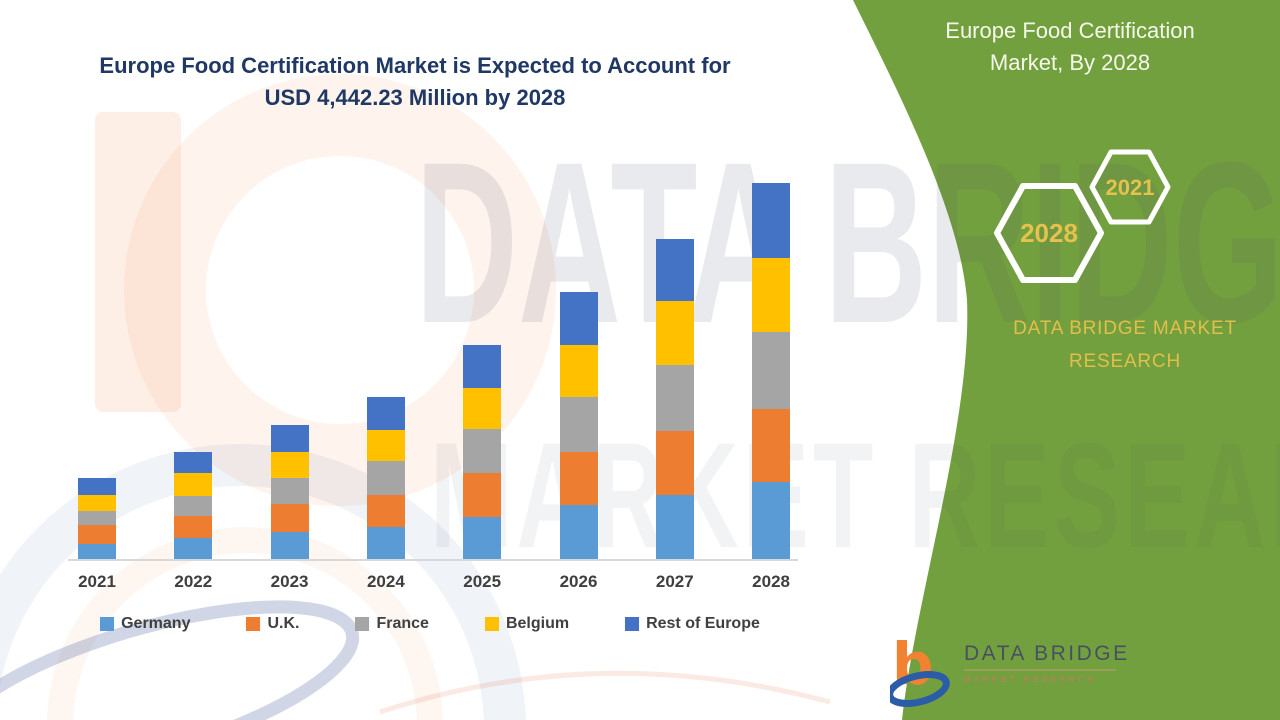 The width and height of the screenshot is (1280, 720). I want to click on chart-title-line2: USD 4,442.23 Million by 2028, so click(415, 97).